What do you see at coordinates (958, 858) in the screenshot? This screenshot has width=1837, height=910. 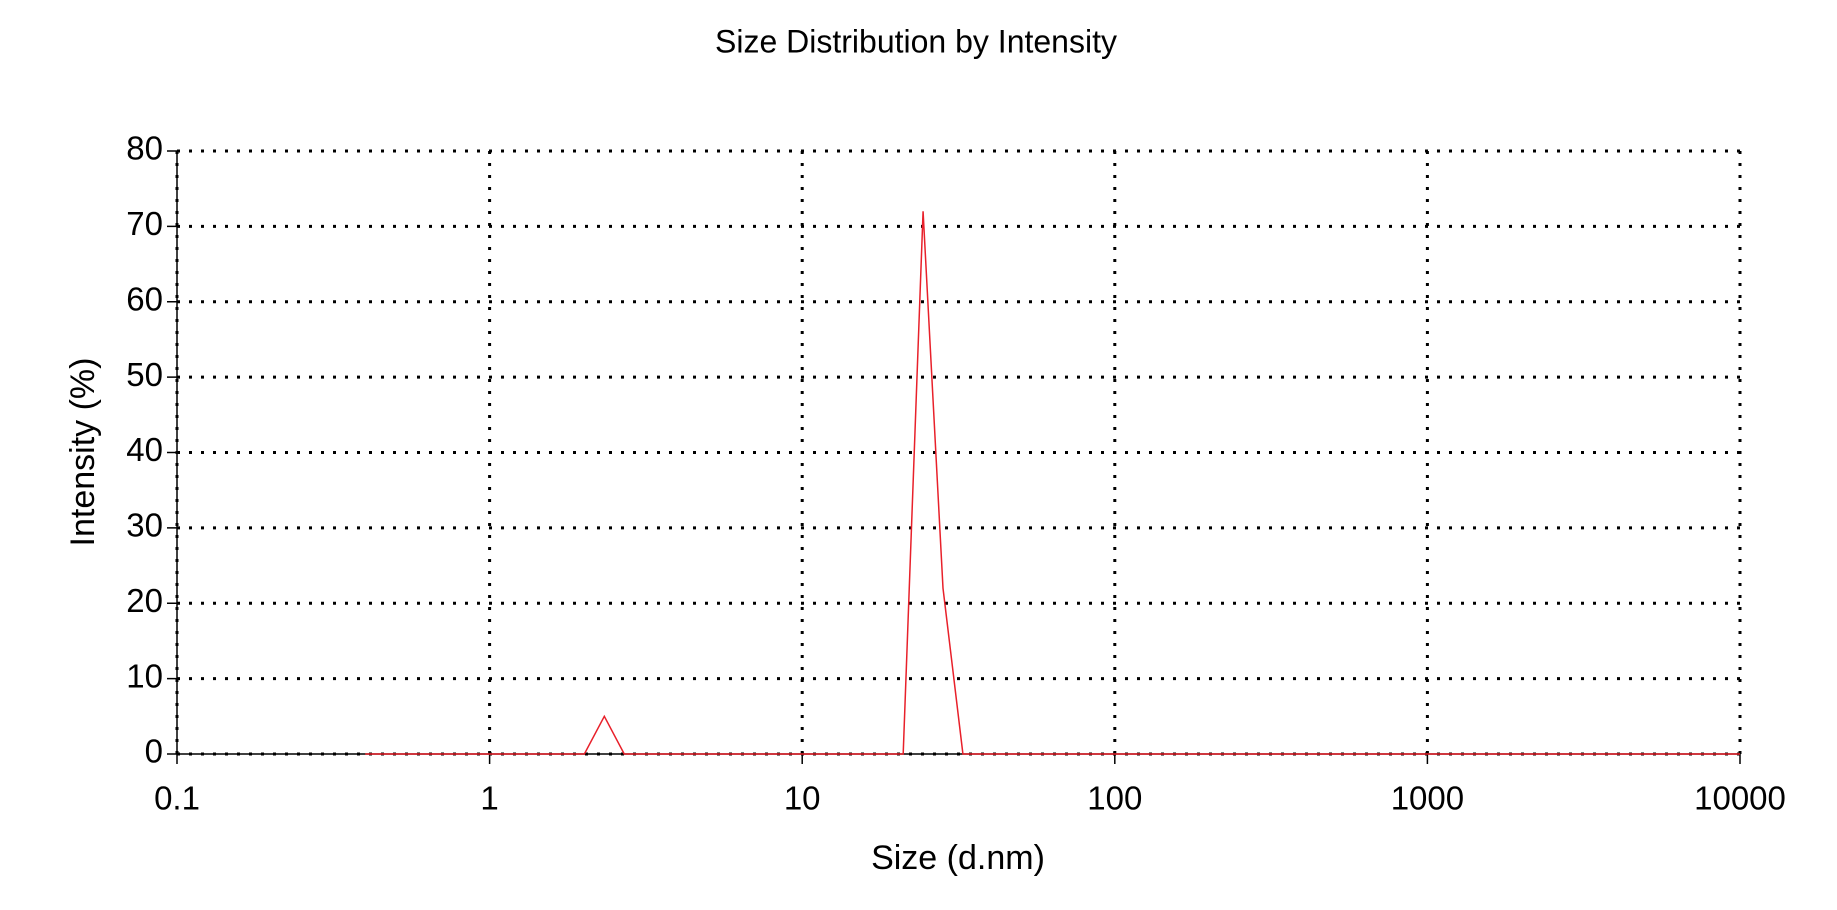 I see `x-axis-title: Size (d.nm)` at bounding box center [958, 858].